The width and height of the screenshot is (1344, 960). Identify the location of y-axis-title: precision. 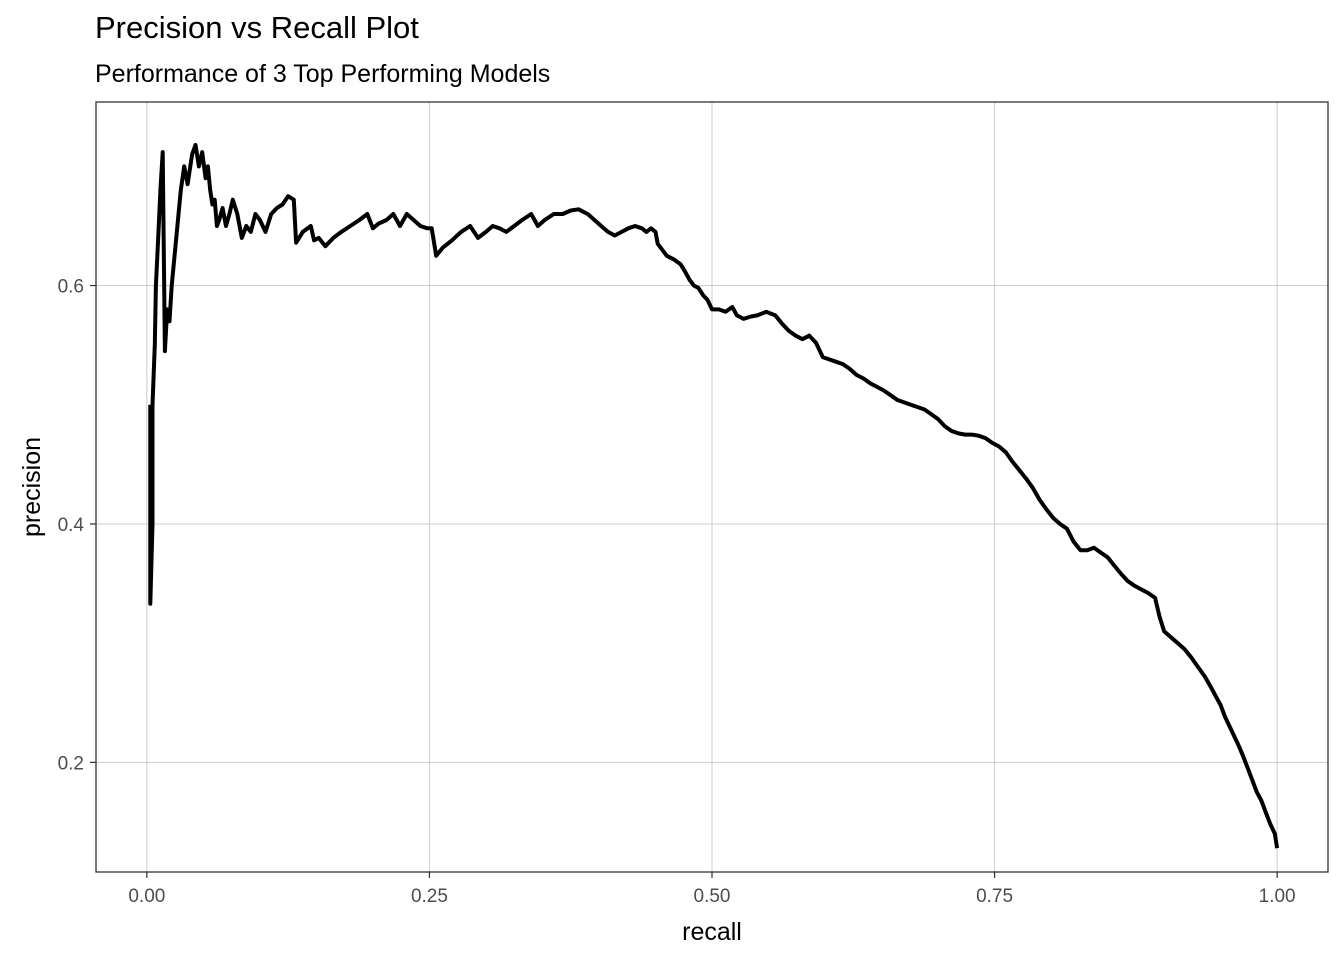
(32, 487).